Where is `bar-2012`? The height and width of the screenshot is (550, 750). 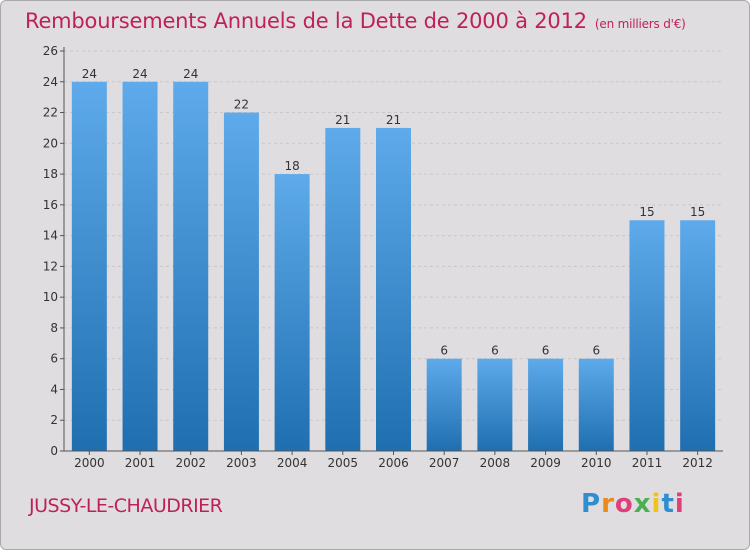
bar-2012 is located at coordinates (698, 335).